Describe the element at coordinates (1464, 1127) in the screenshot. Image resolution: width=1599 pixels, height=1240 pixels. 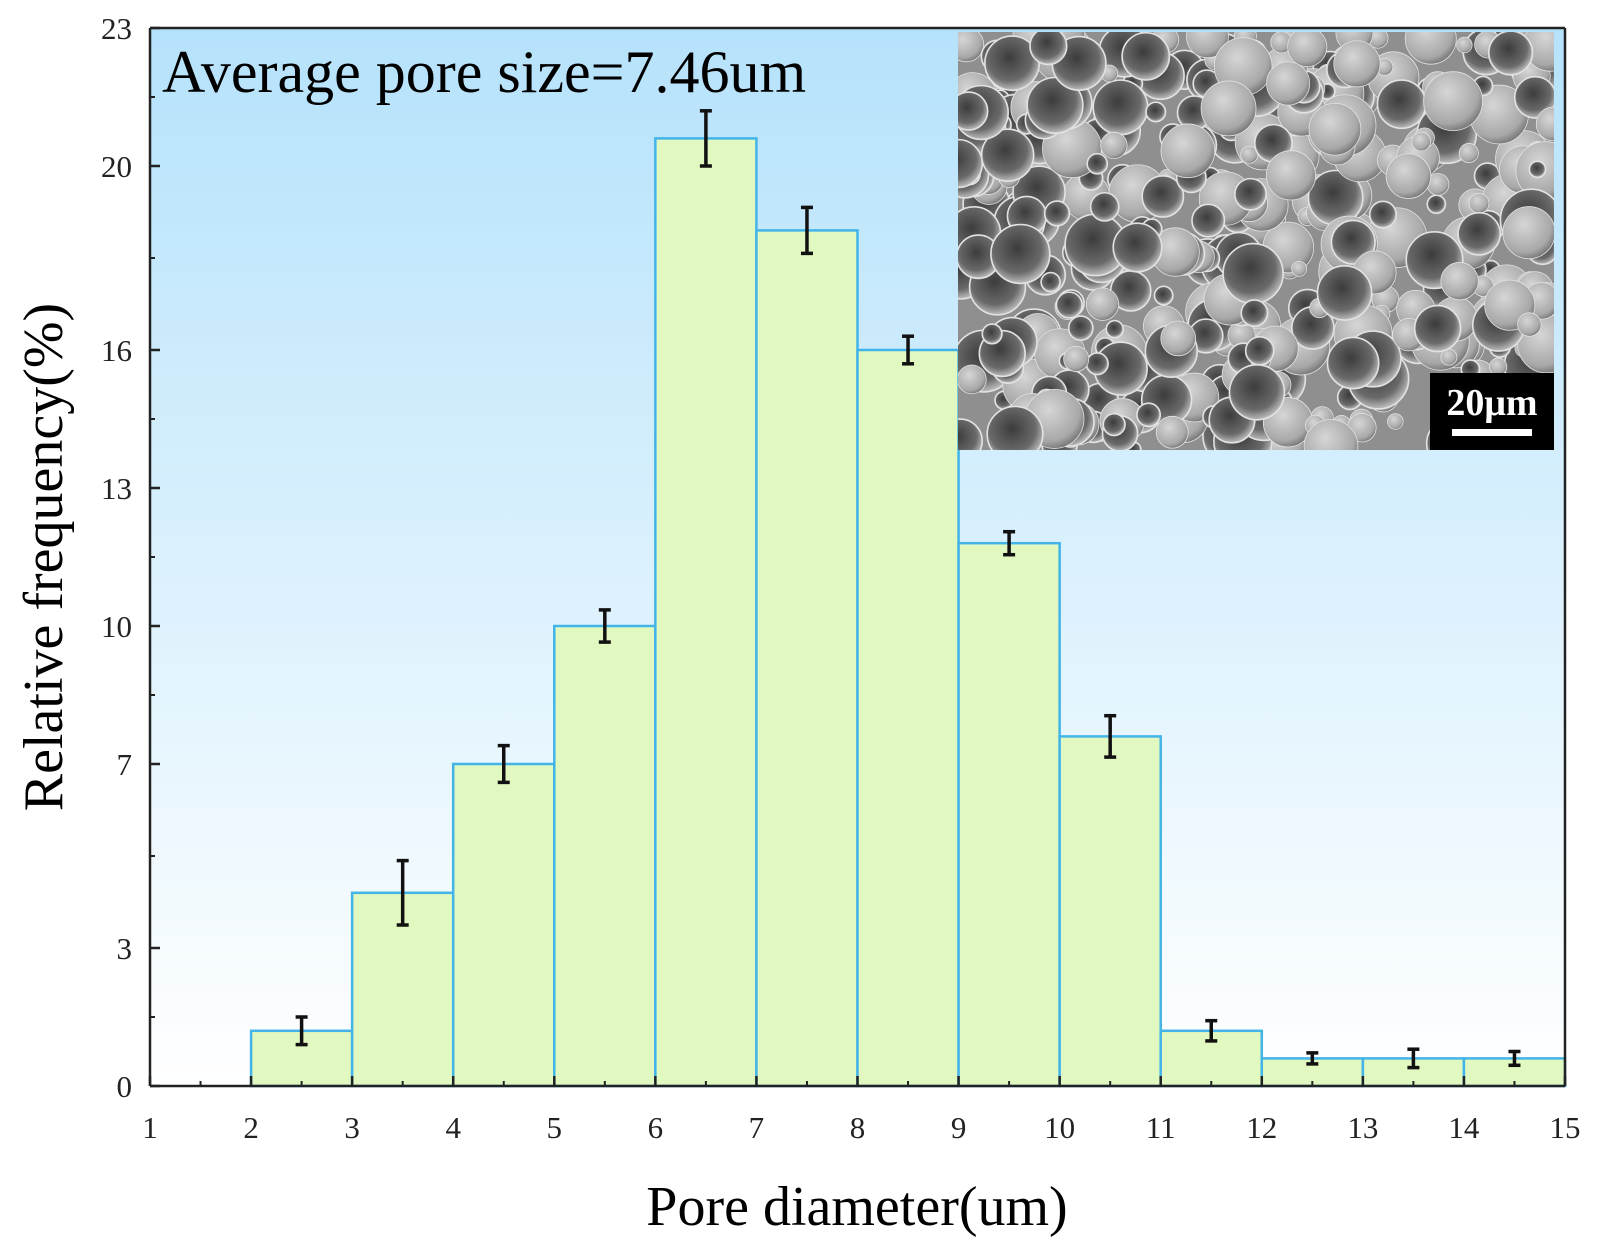
I see `x-tick-label-14: 14` at that location.